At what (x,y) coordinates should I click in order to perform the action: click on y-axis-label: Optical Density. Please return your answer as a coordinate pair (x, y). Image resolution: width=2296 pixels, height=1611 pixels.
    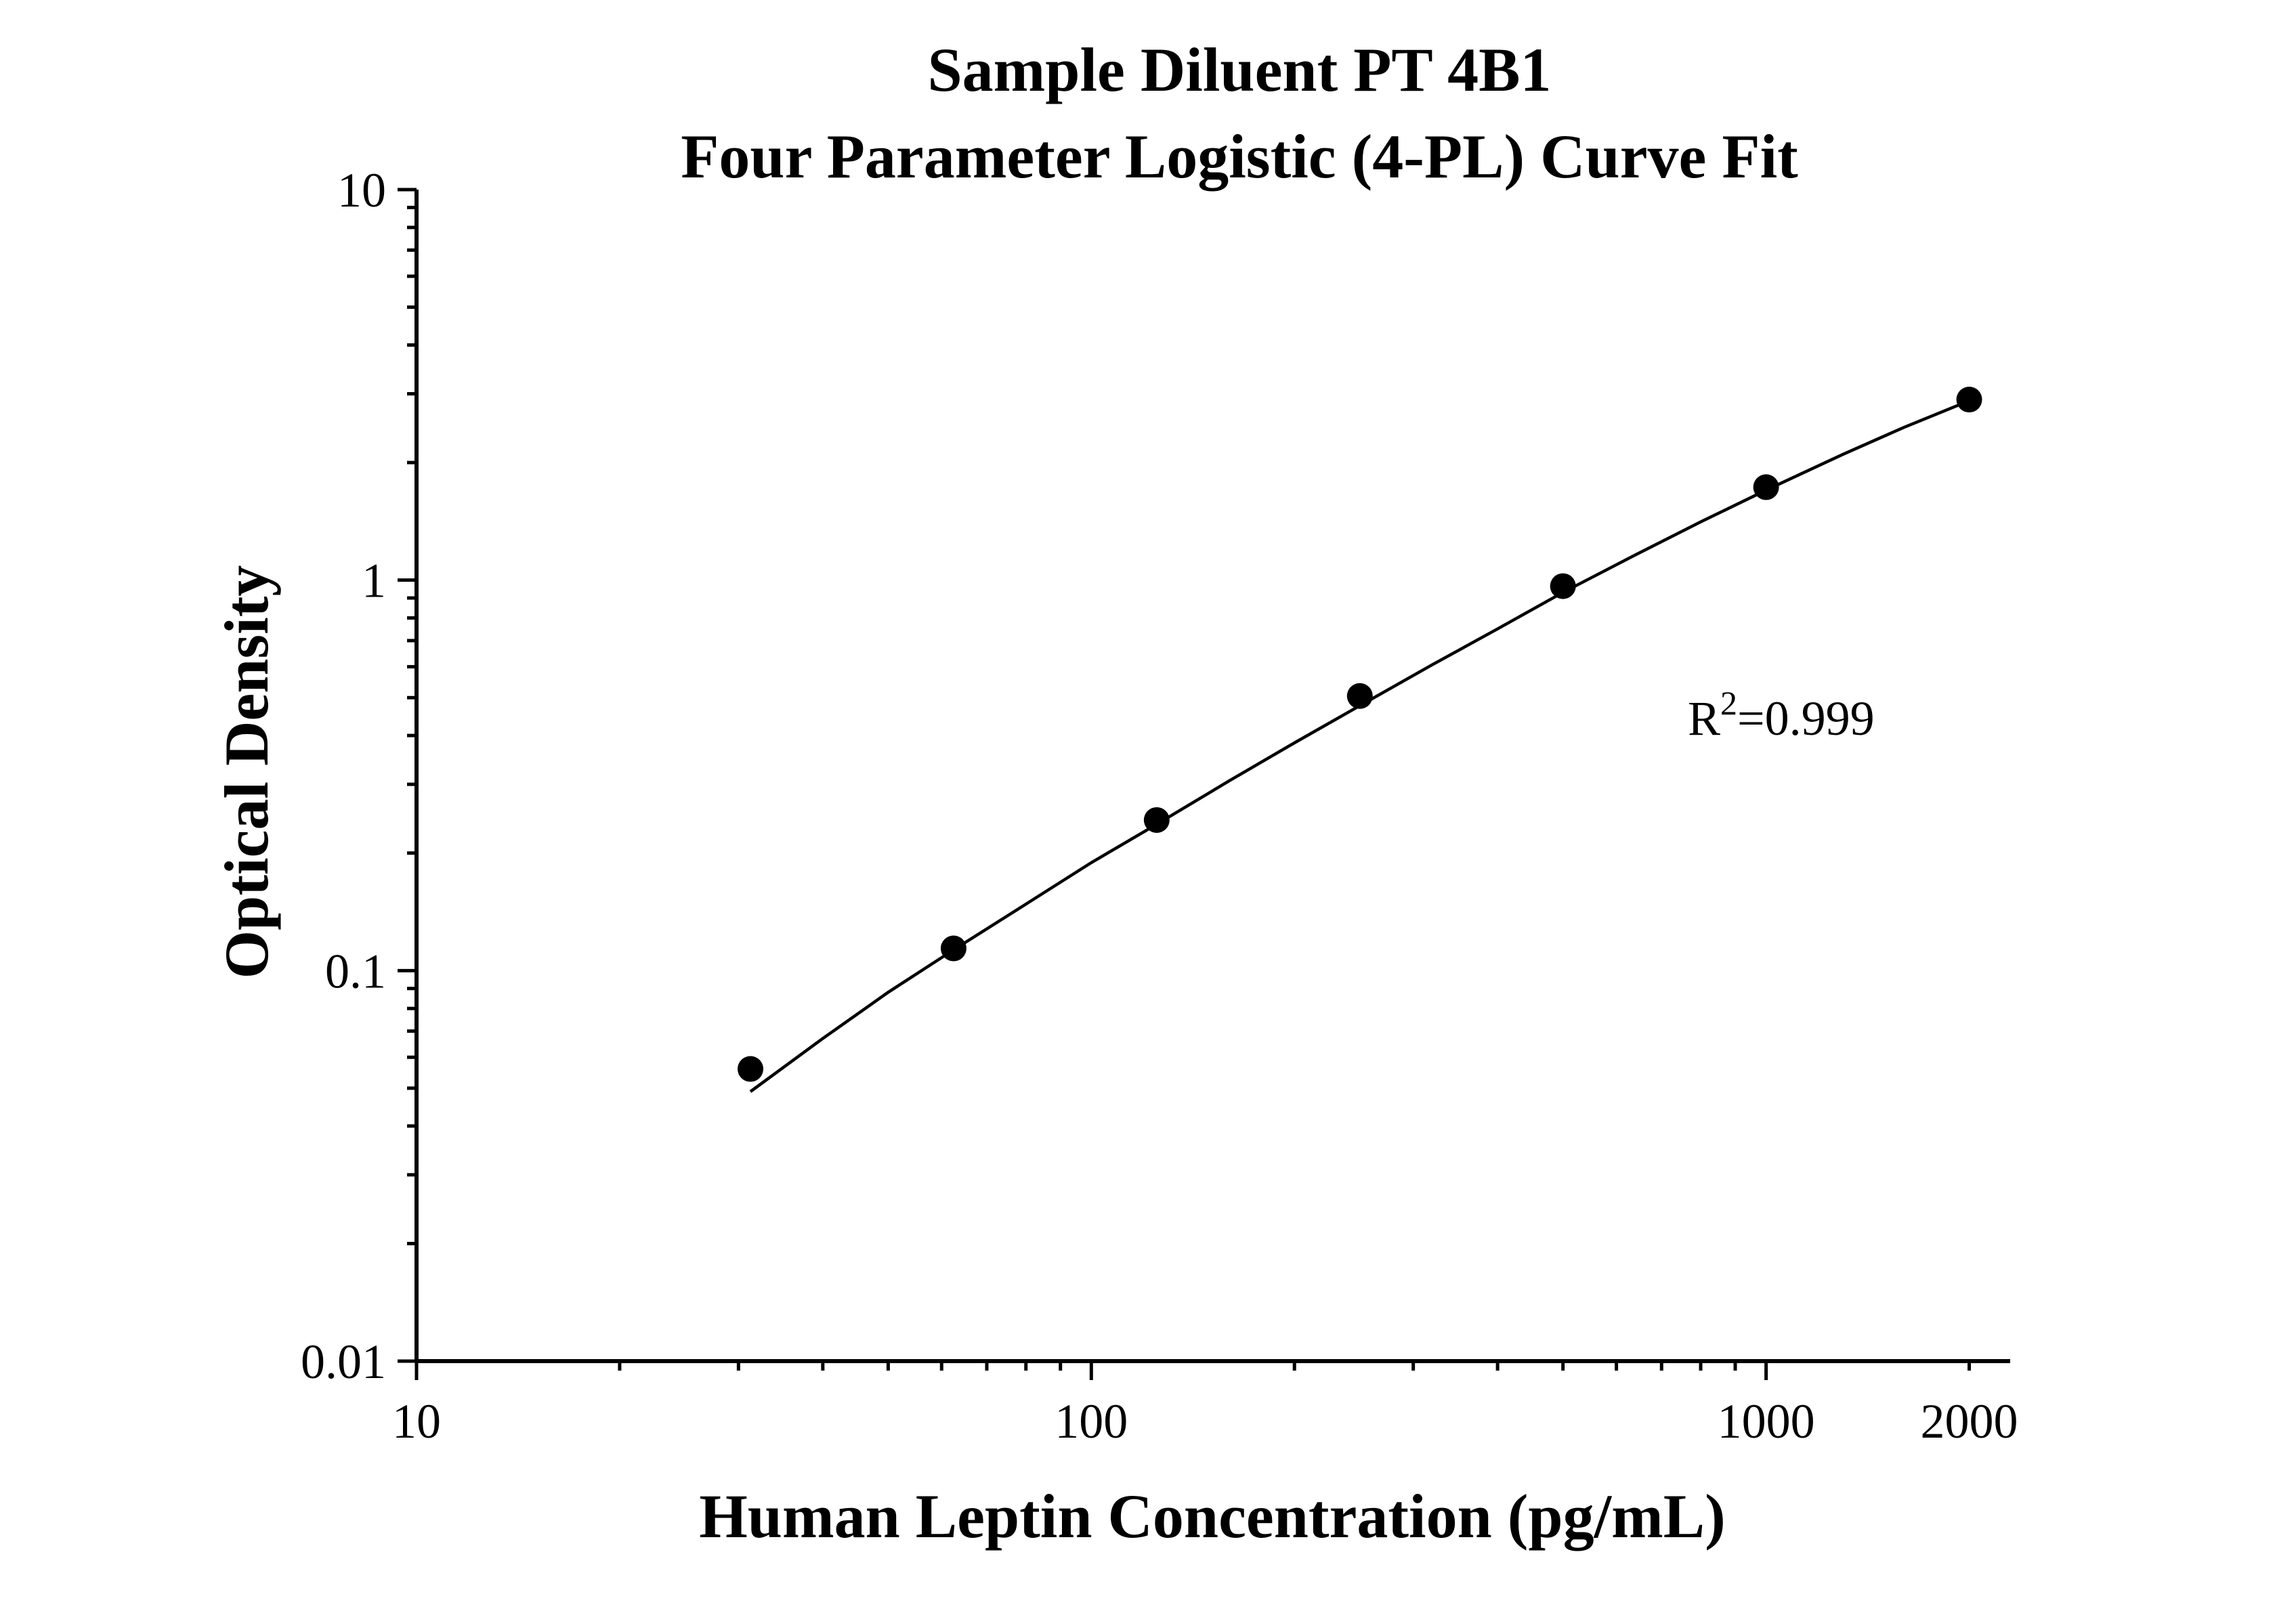
    Looking at the image, I should click on (246, 772).